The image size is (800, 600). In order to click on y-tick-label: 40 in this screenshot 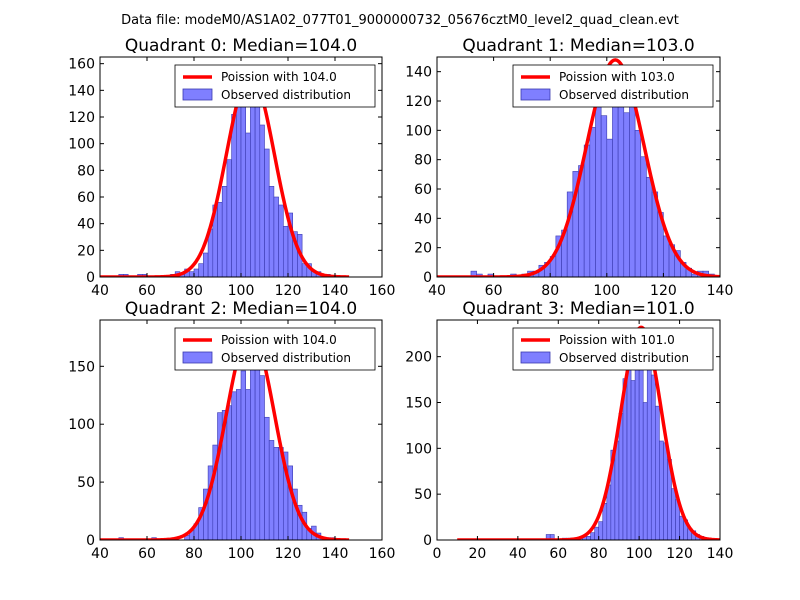, I will do `click(423, 219)`.